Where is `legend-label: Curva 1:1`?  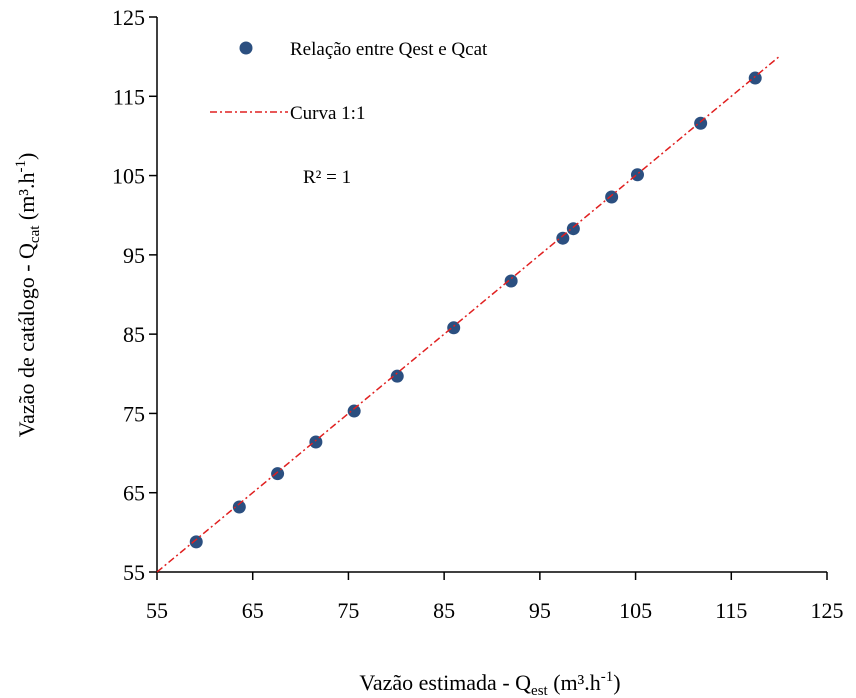 legend-label: Curva 1:1 is located at coordinates (327, 113).